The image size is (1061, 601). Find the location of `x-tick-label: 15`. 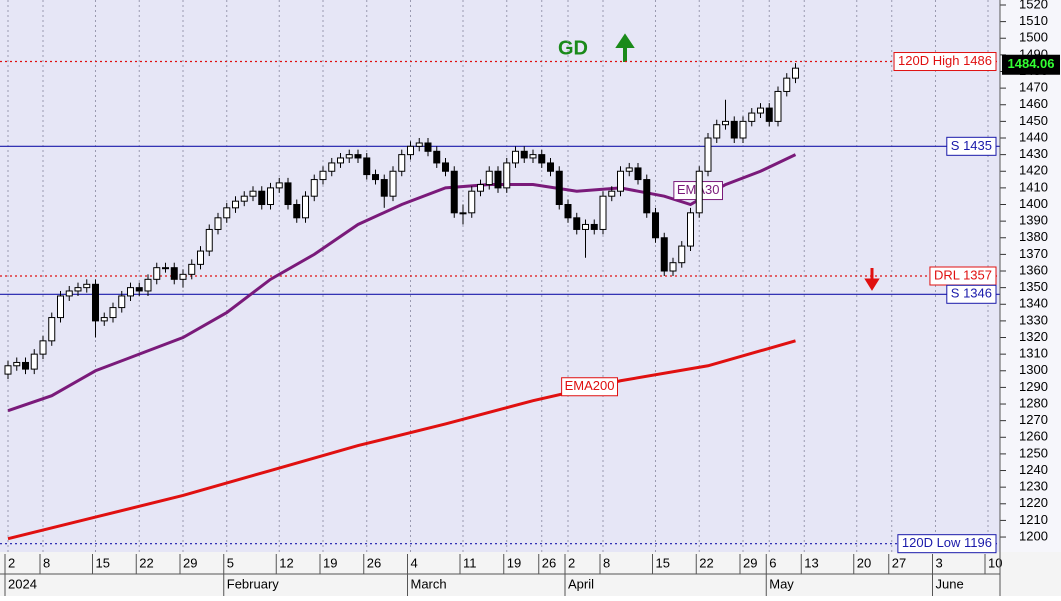

x-tick-label: 15 is located at coordinates (103, 562).